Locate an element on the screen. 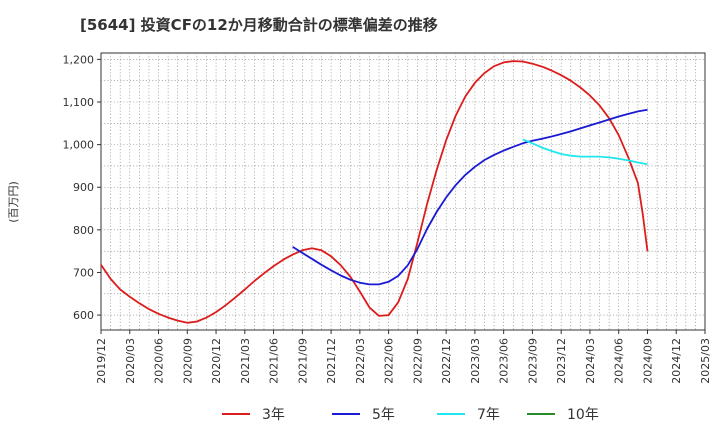 This screenshot has width=720, height=440. x-tick-label: 2020/03 is located at coordinates (130, 361).